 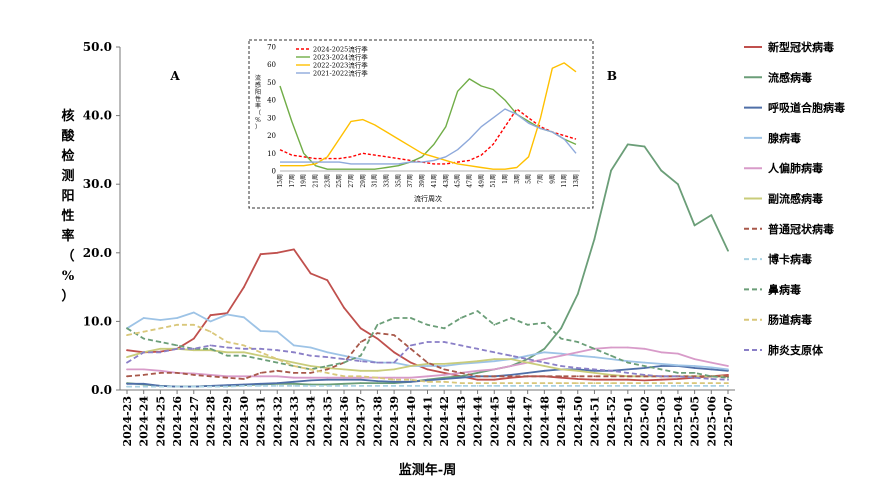 What do you see at coordinates (544, 421) in the screenshot?
I see `x-tick-label: 2024-48` at bounding box center [544, 421].